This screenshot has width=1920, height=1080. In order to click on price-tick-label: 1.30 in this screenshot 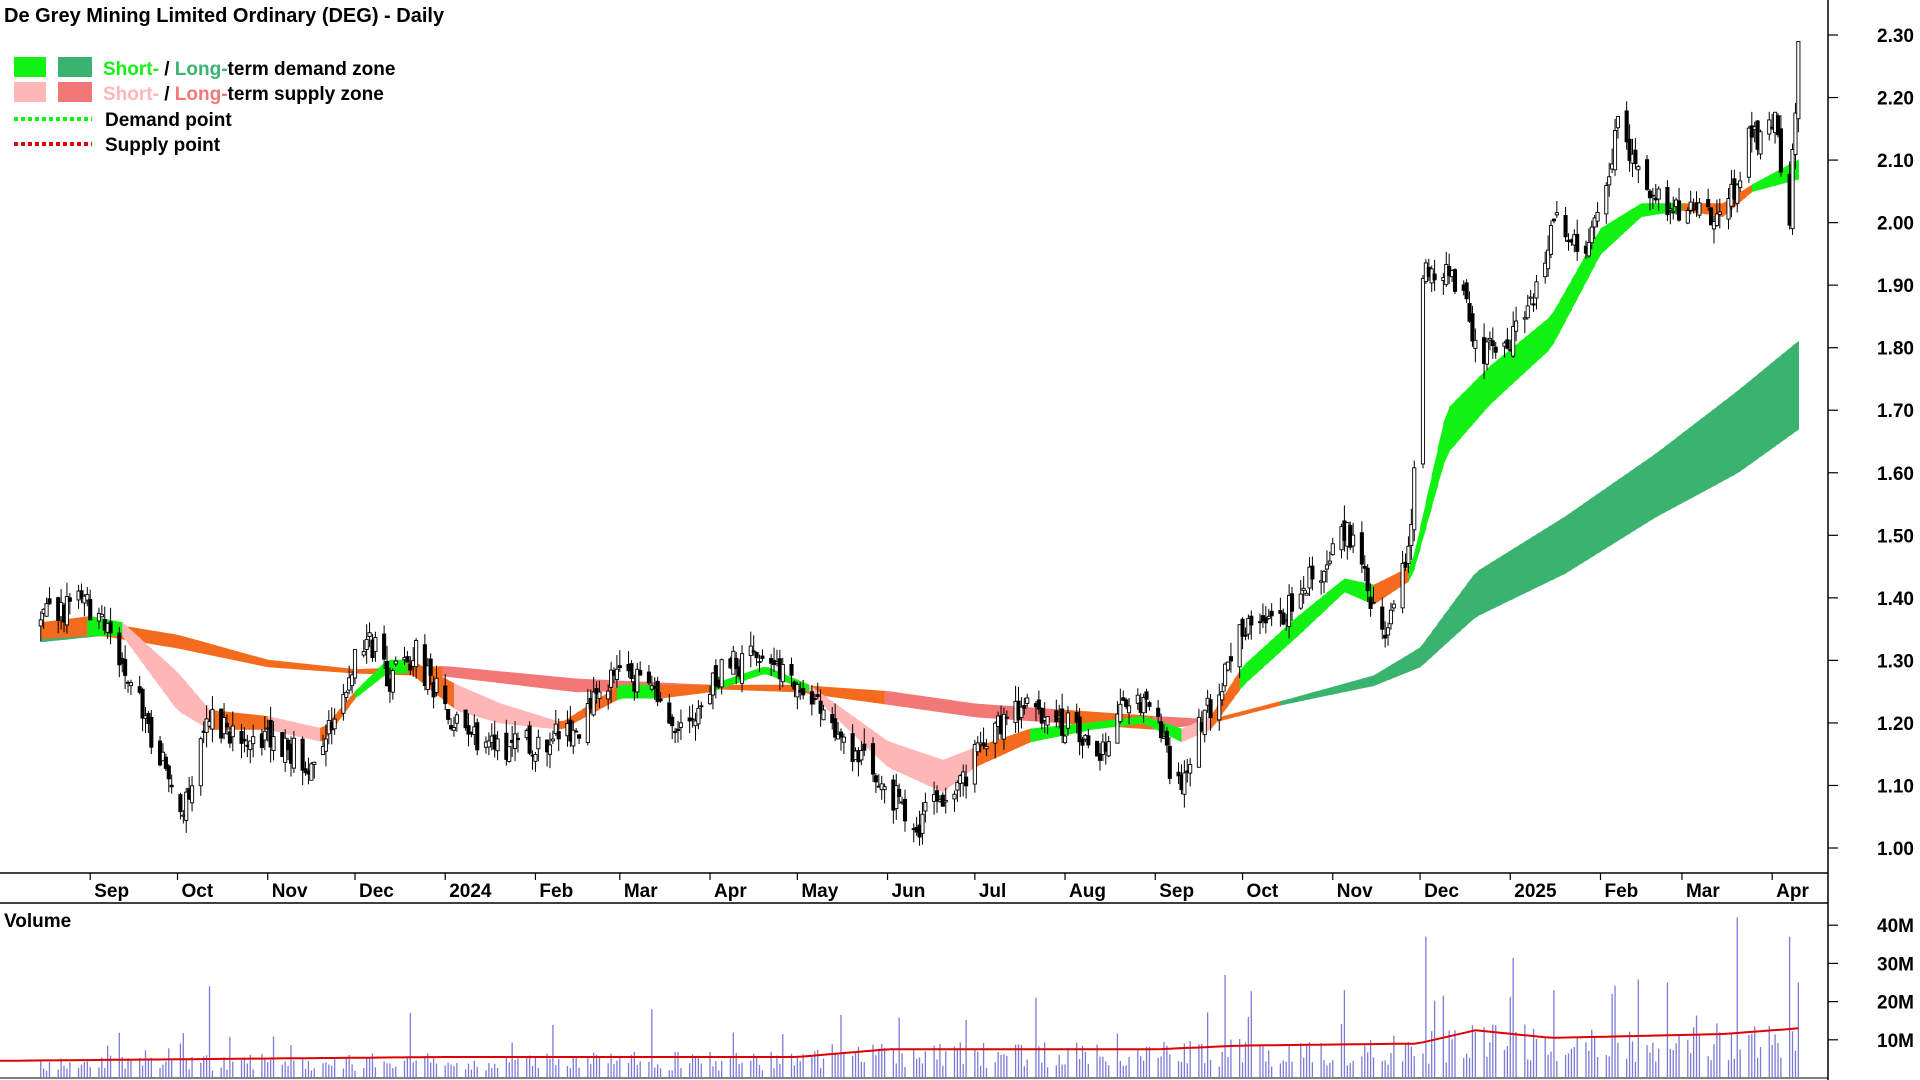, I will do `click(1895, 661)`.